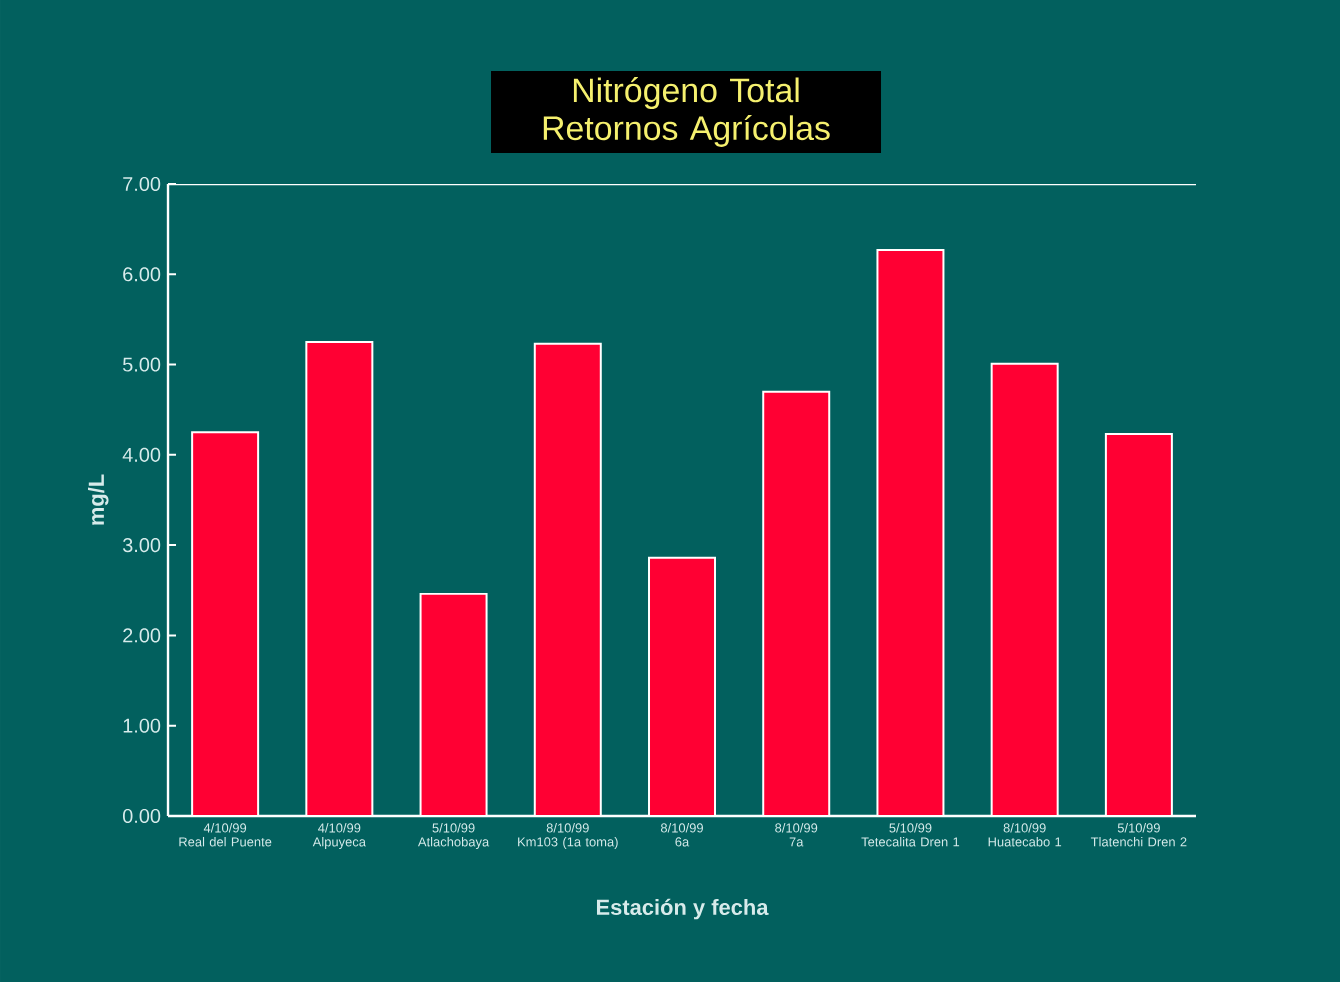  I want to click on y-tick-label: 5.00, so click(142, 364).